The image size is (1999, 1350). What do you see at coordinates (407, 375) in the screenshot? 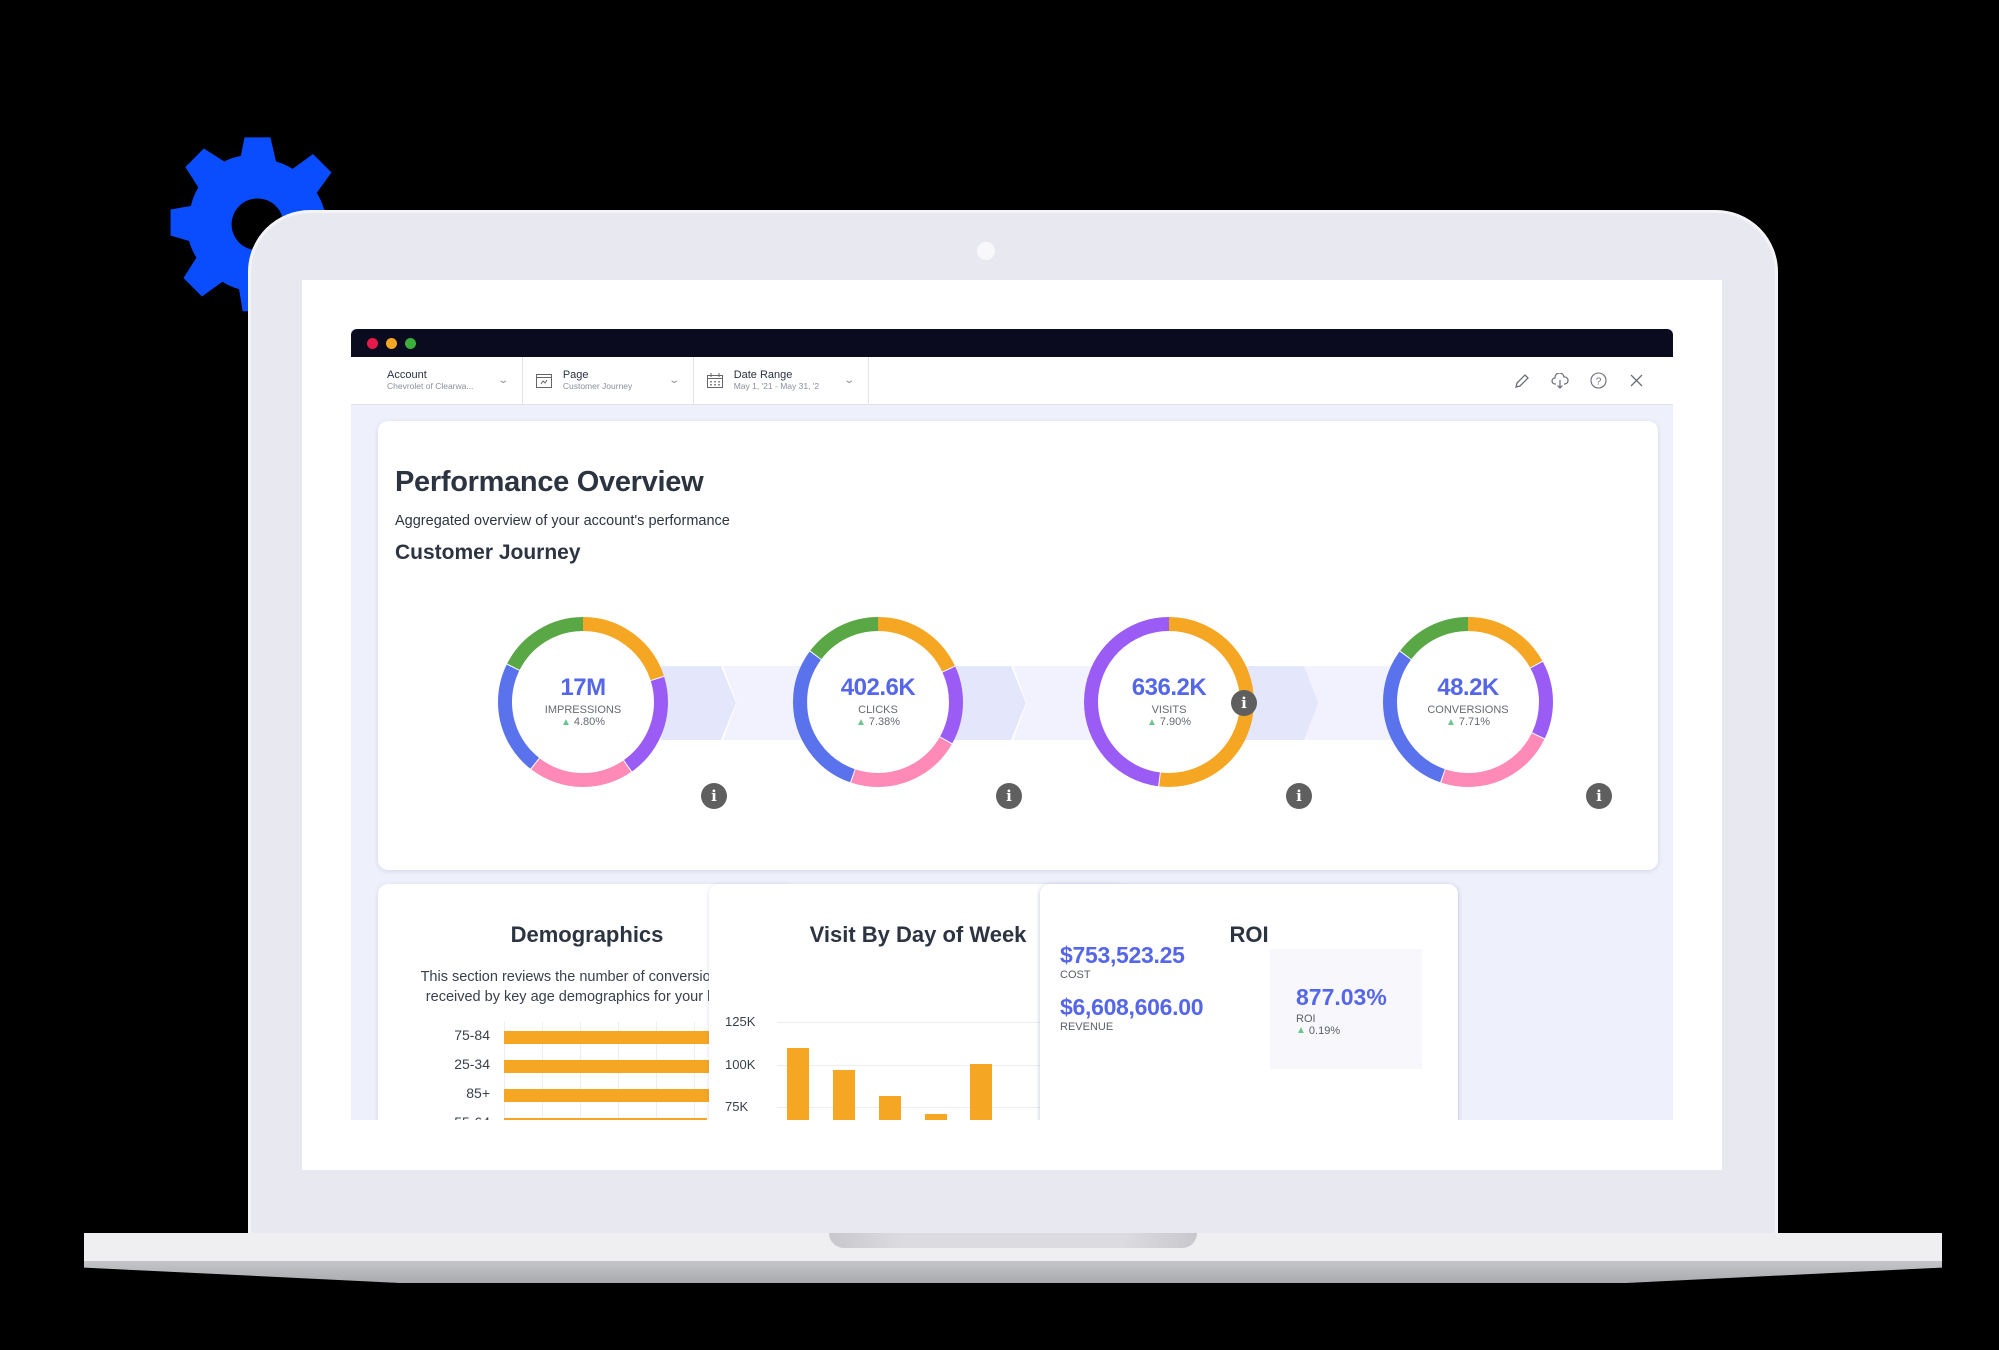
I see `account-label: Account` at bounding box center [407, 375].